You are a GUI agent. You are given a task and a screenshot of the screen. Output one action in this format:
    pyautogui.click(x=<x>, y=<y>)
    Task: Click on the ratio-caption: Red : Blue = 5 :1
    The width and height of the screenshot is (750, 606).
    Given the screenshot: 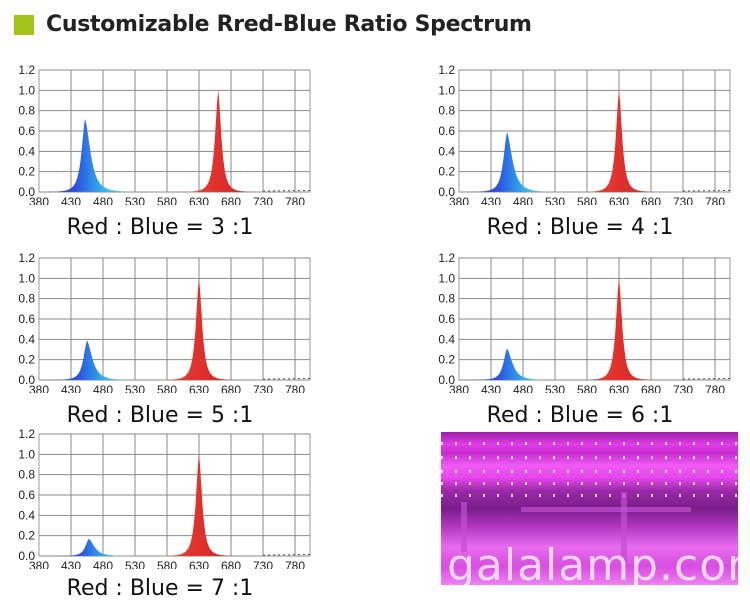 What is the action you would take?
    pyautogui.click(x=160, y=415)
    